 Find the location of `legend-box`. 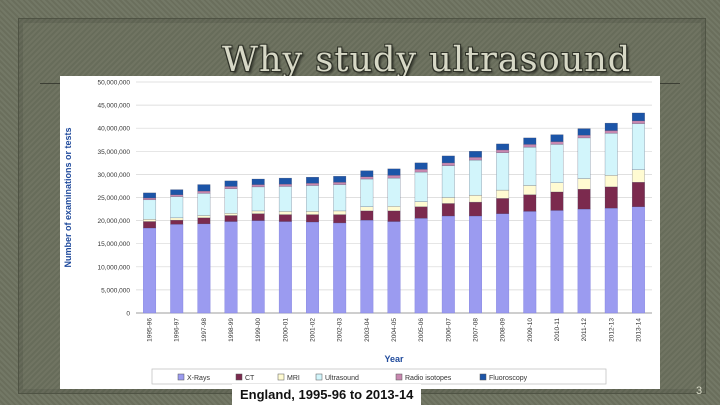

legend-box is located at coordinates (379, 376).